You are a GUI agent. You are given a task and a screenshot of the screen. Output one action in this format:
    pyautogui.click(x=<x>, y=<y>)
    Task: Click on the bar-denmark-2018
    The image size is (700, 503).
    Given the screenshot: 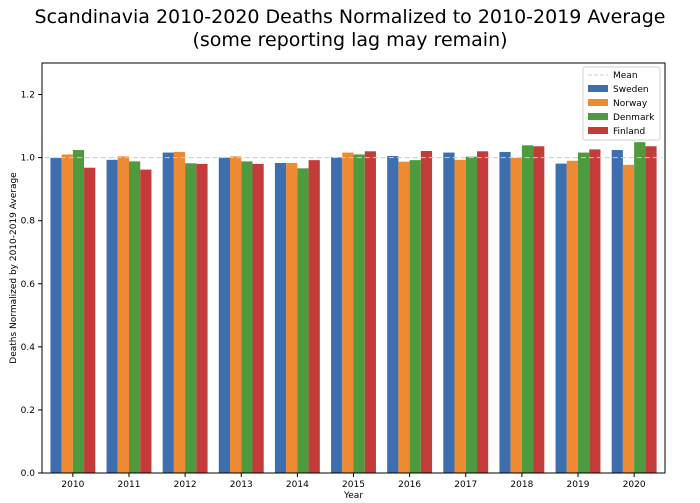 What is the action you would take?
    pyautogui.click(x=527, y=309)
    